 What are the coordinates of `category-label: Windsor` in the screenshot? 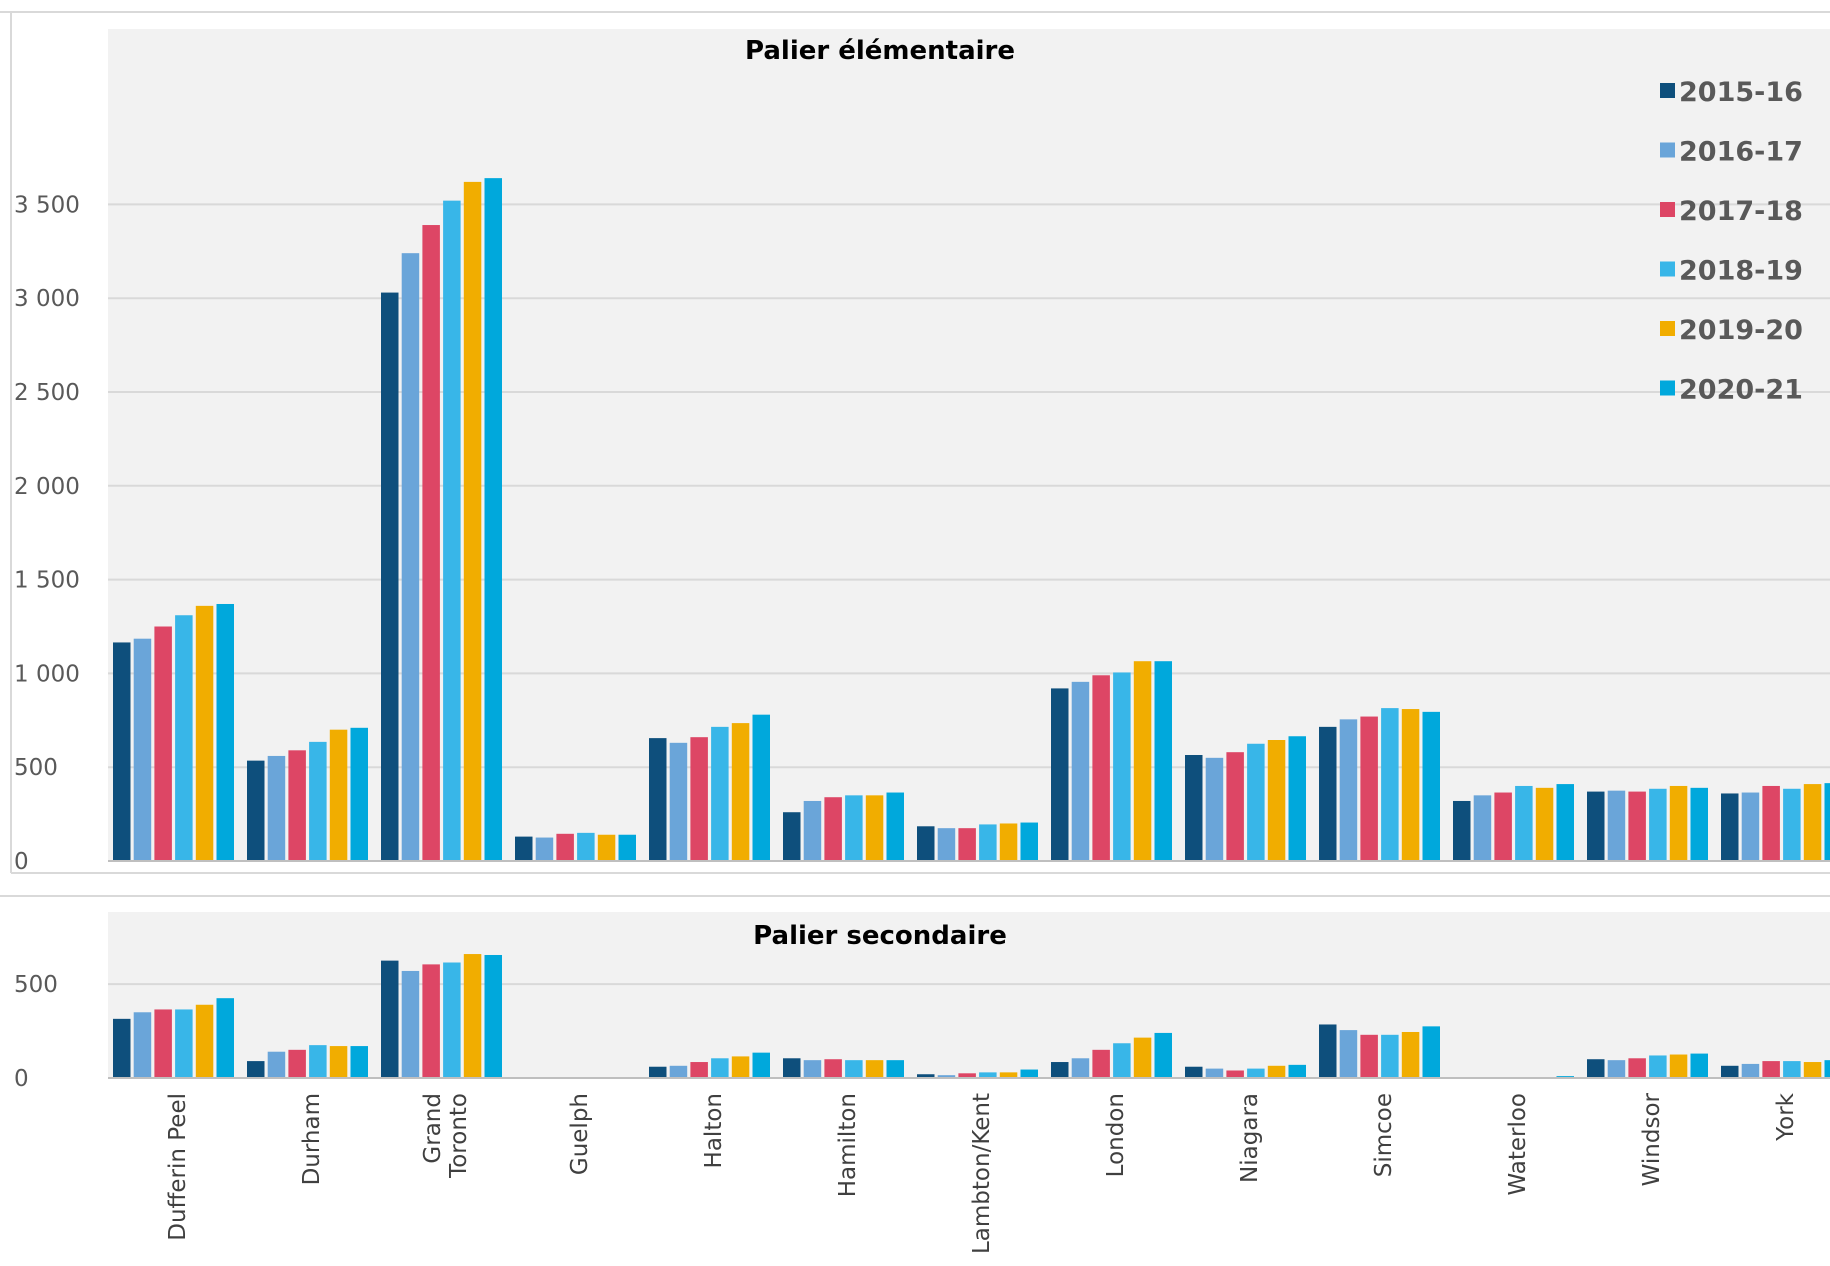 It's located at (1652, 1139).